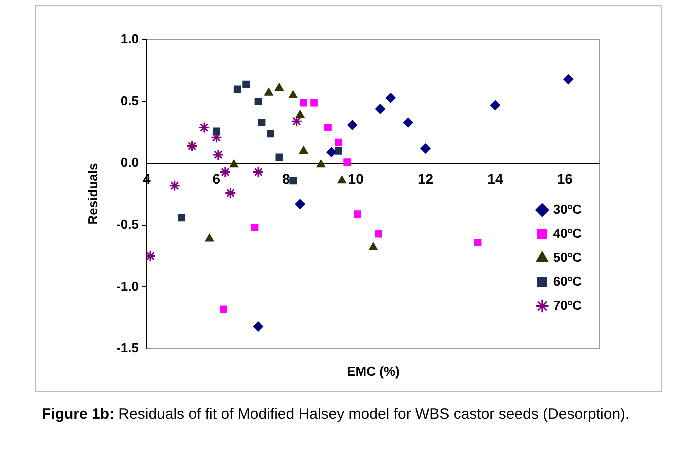 The height and width of the screenshot is (450, 678). What do you see at coordinates (373, 371) in the screenshot?
I see `x-axis-title: EMC (%)` at bounding box center [373, 371].